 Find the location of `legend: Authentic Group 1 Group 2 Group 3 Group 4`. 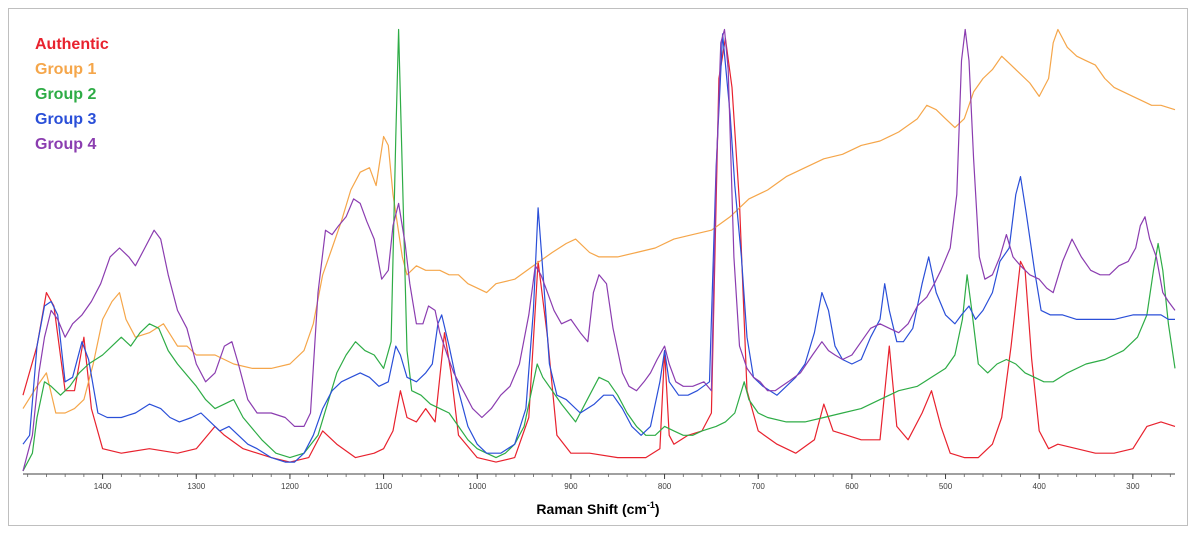

legend: Authentic Group 1 Group 2 Group 3 Group 4 is located at coordinates (72, 94).